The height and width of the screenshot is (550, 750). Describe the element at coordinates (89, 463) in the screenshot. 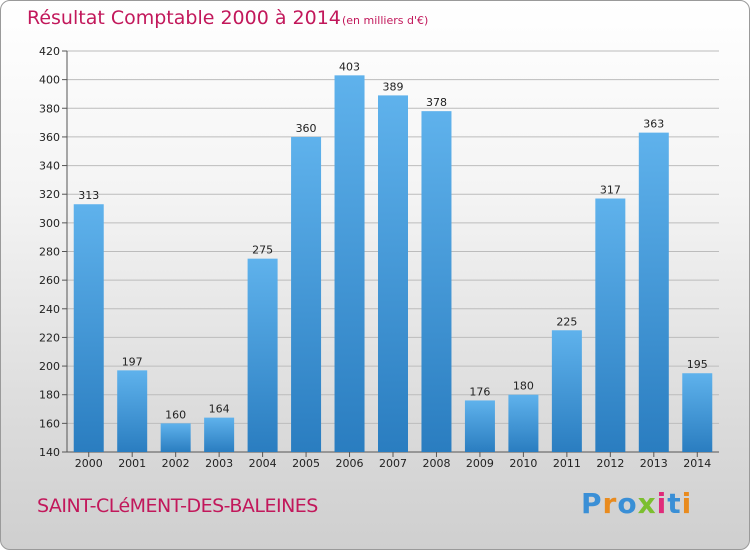

I see `x-tick-label-2000: 2000` at that location.